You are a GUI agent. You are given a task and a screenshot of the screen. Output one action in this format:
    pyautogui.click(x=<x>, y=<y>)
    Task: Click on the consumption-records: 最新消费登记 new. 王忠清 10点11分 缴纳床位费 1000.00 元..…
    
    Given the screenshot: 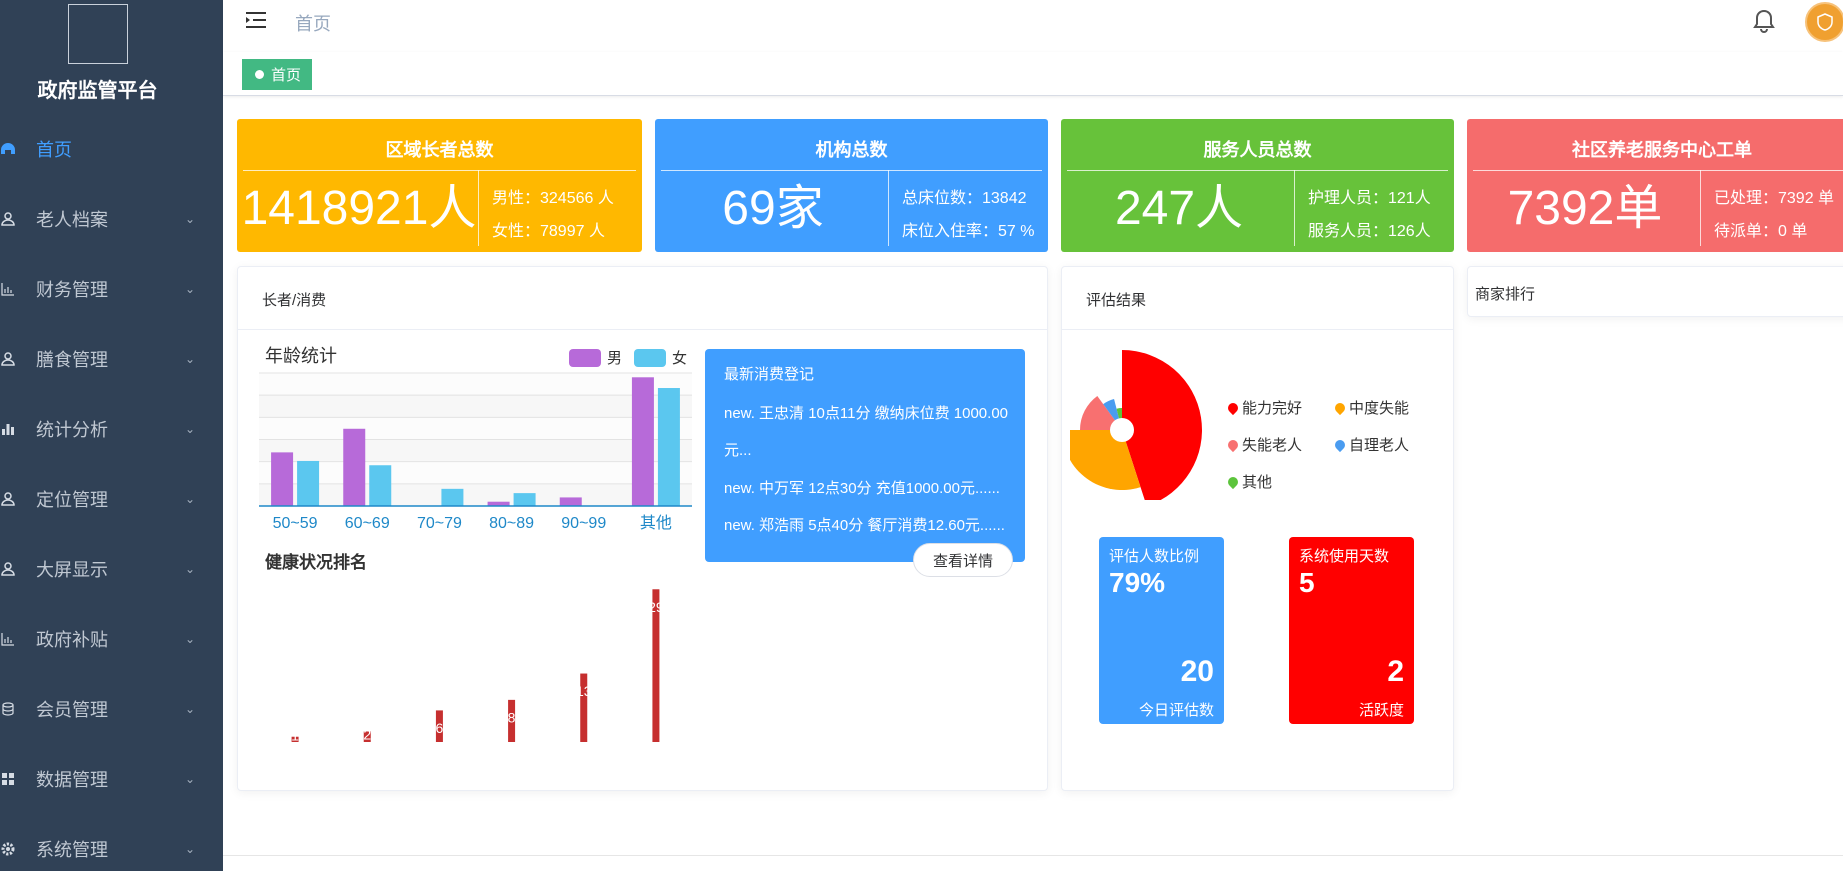 What is the action you would take?
    pyautogui.click(x=865, y=455)
    